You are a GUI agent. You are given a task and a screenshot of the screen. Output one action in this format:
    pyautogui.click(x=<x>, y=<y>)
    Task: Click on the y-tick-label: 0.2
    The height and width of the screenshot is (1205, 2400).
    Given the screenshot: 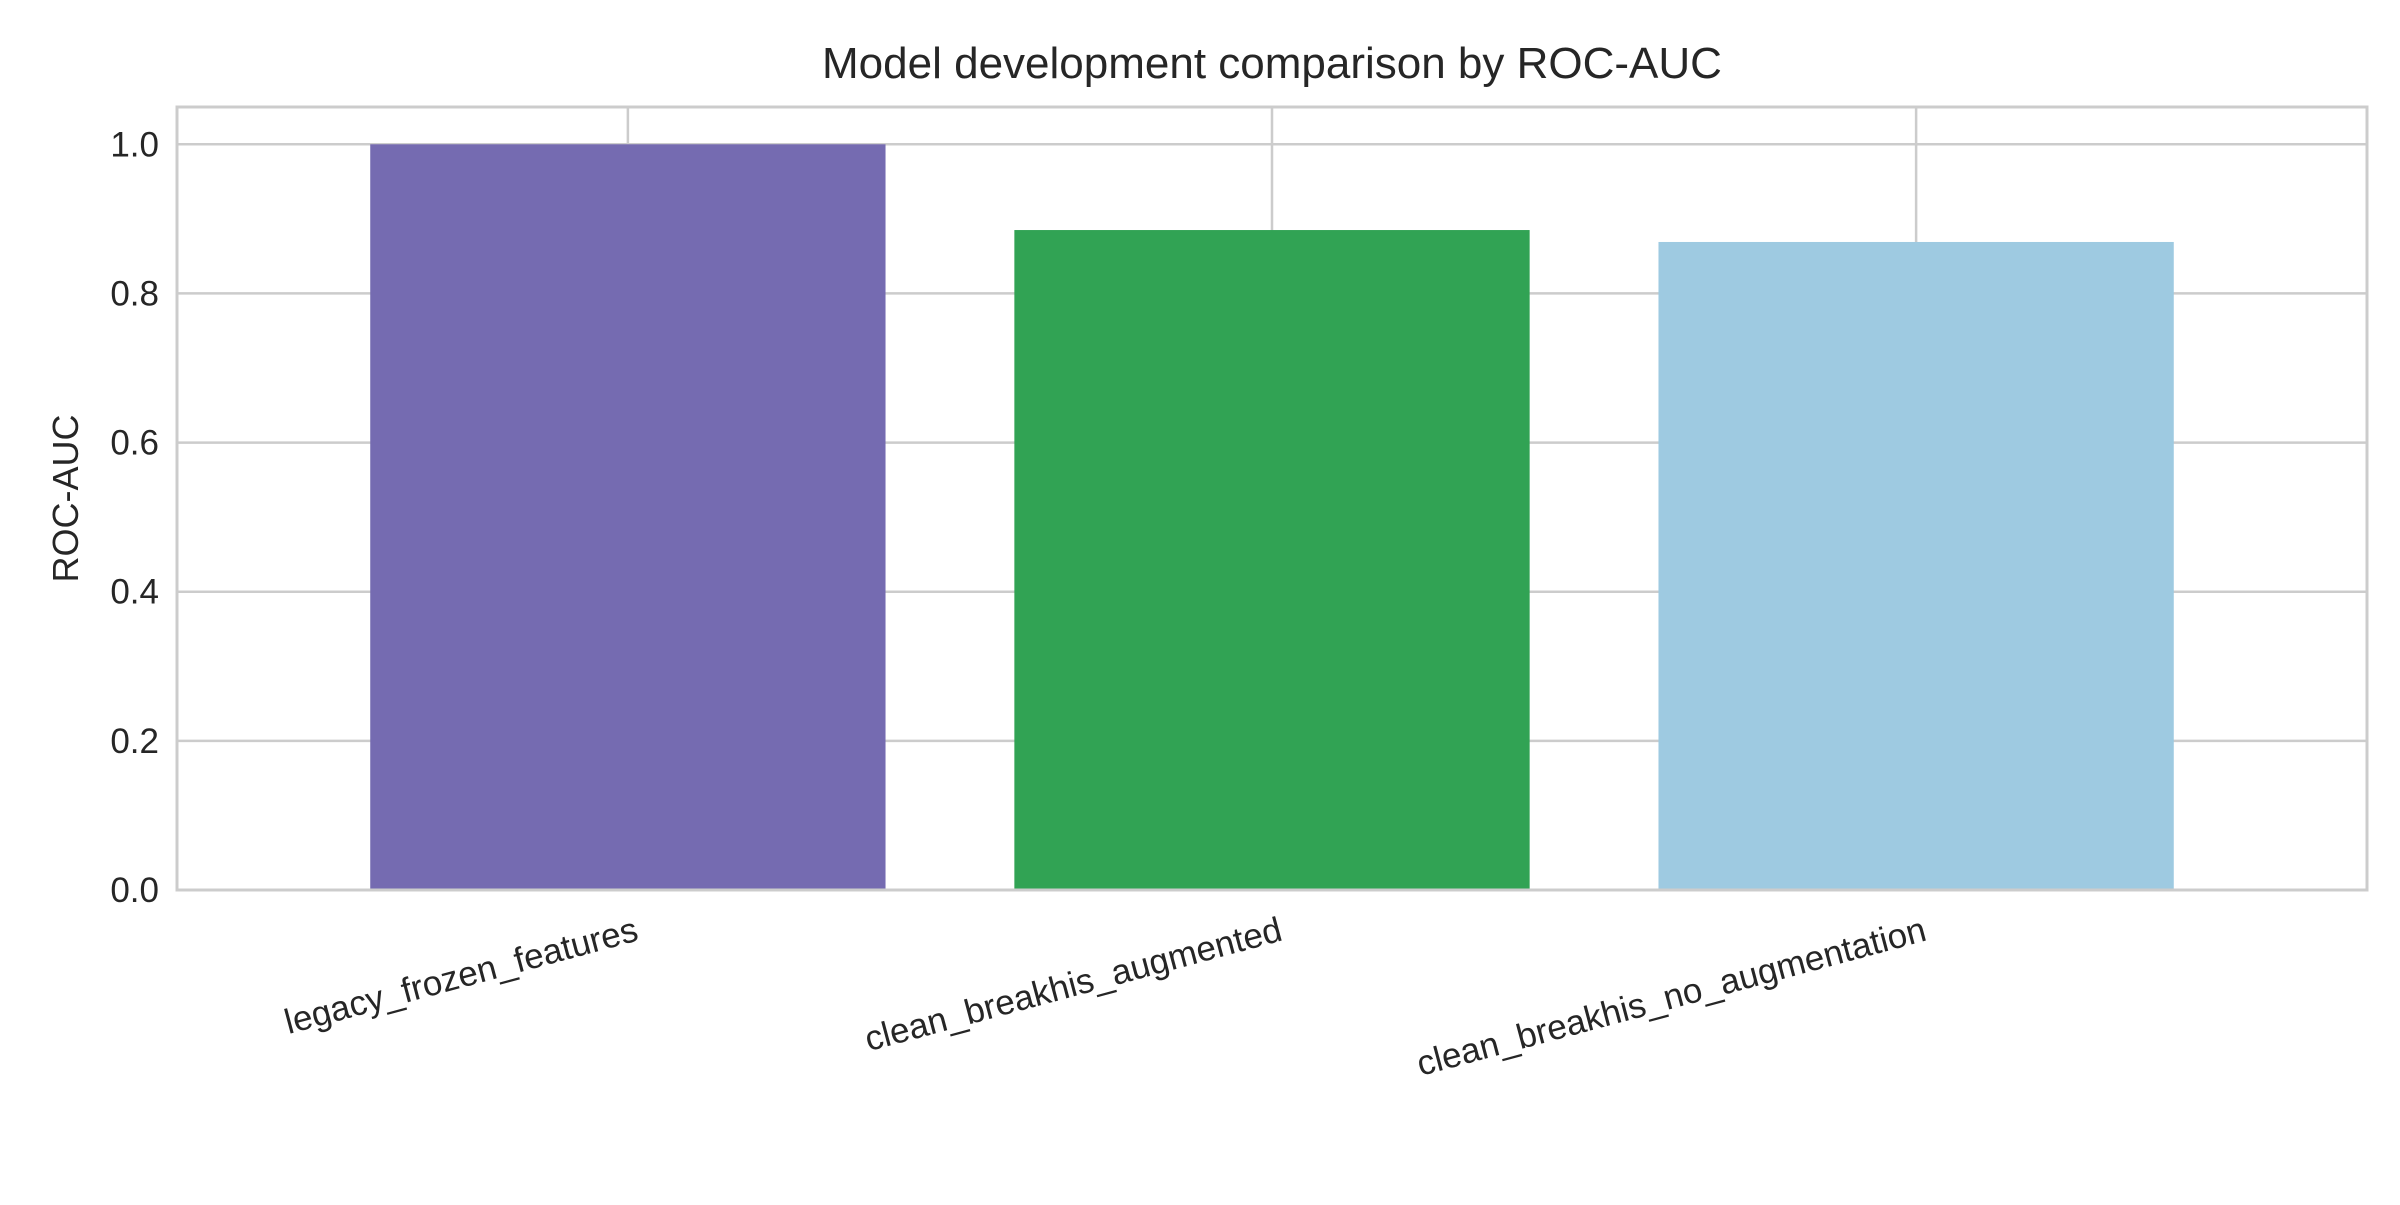 What is the action you would take?
    pyautogui.click(x=134, y=741)
    